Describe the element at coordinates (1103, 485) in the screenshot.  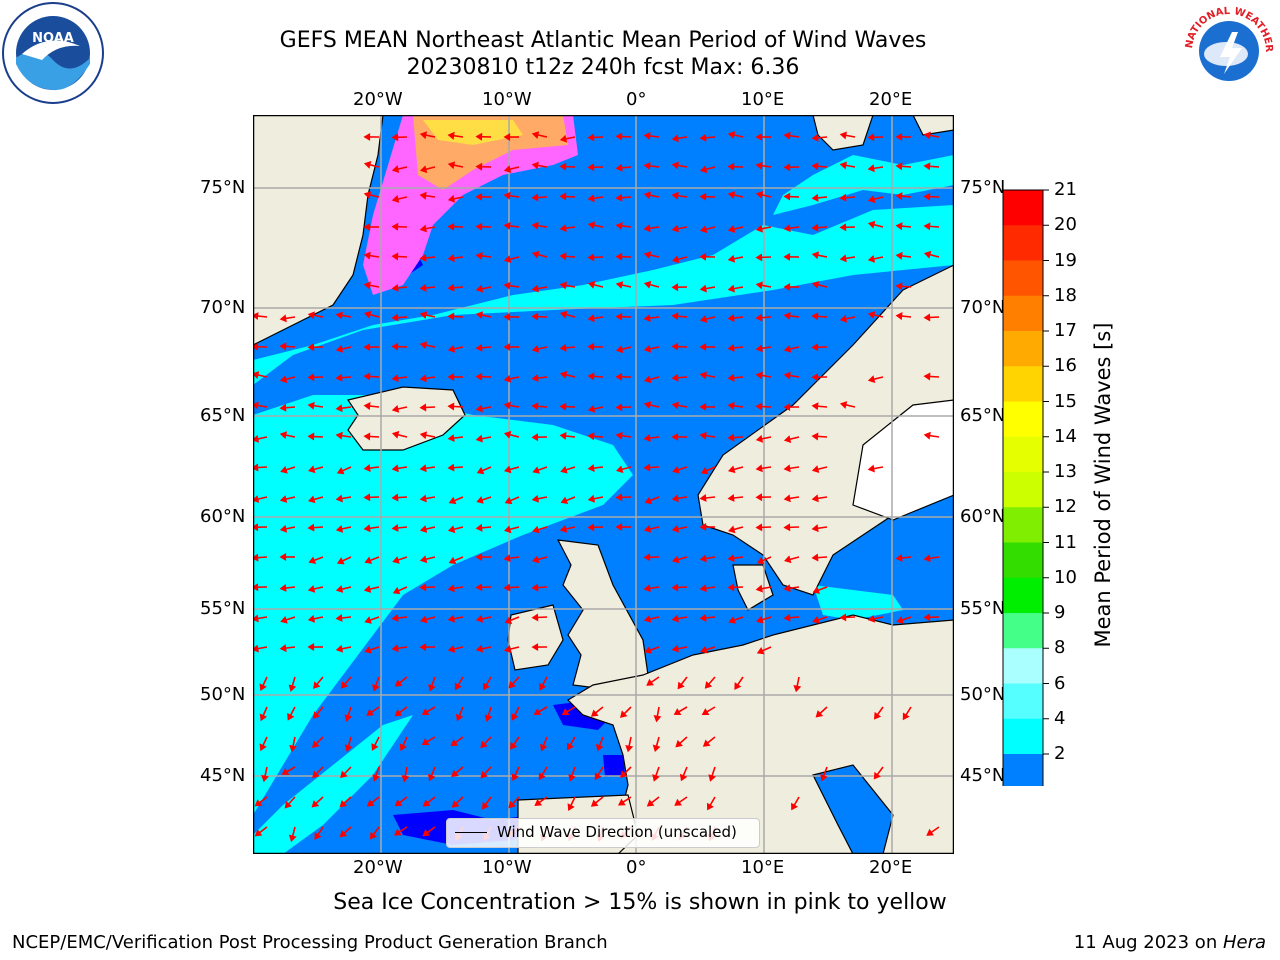
I see `colorbar-title: Mean Period of Wind Waves [s]` at that location.